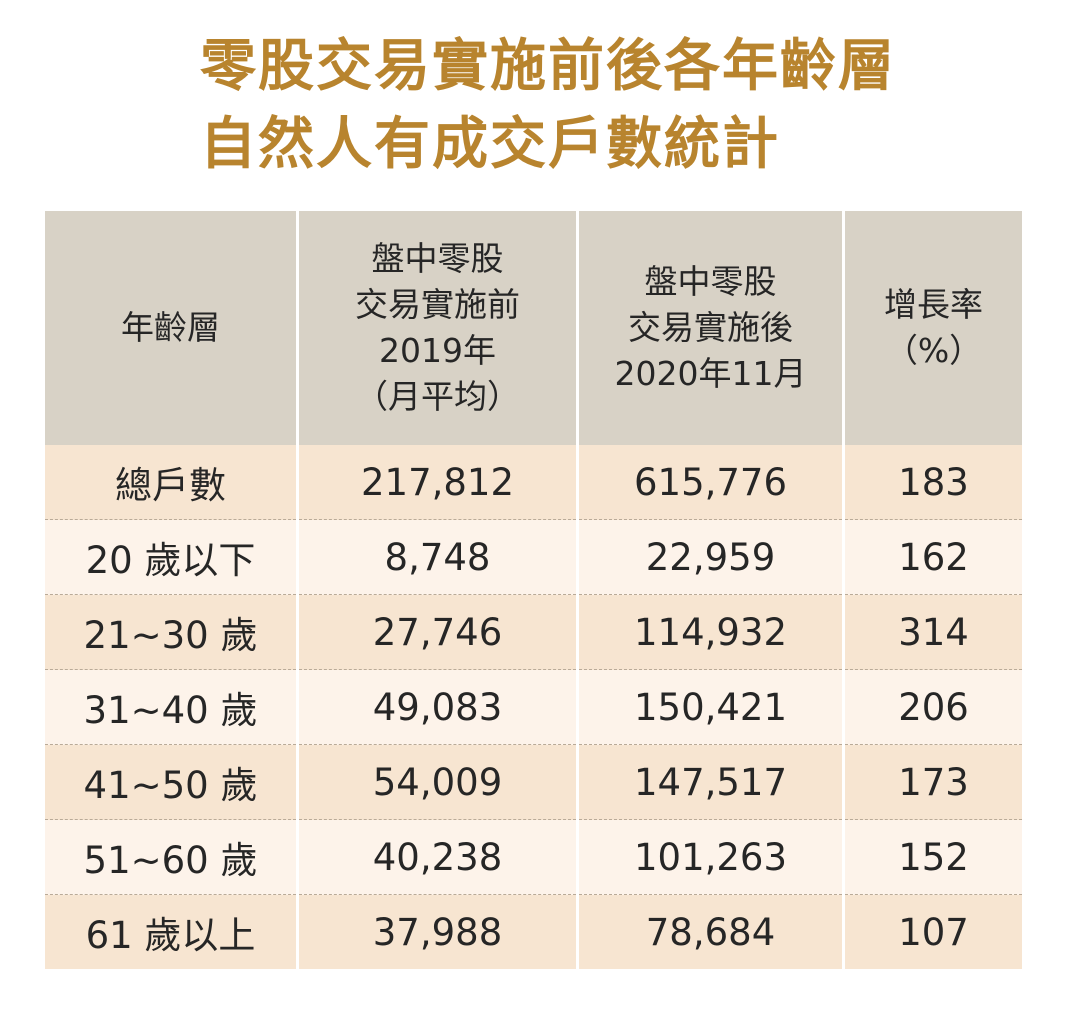 This screenshot has height=1013, width=1080. Describe the element at coordinates (170, 857) in the screenshot. I see `age-group-cell: 51~60 歲` at that location.